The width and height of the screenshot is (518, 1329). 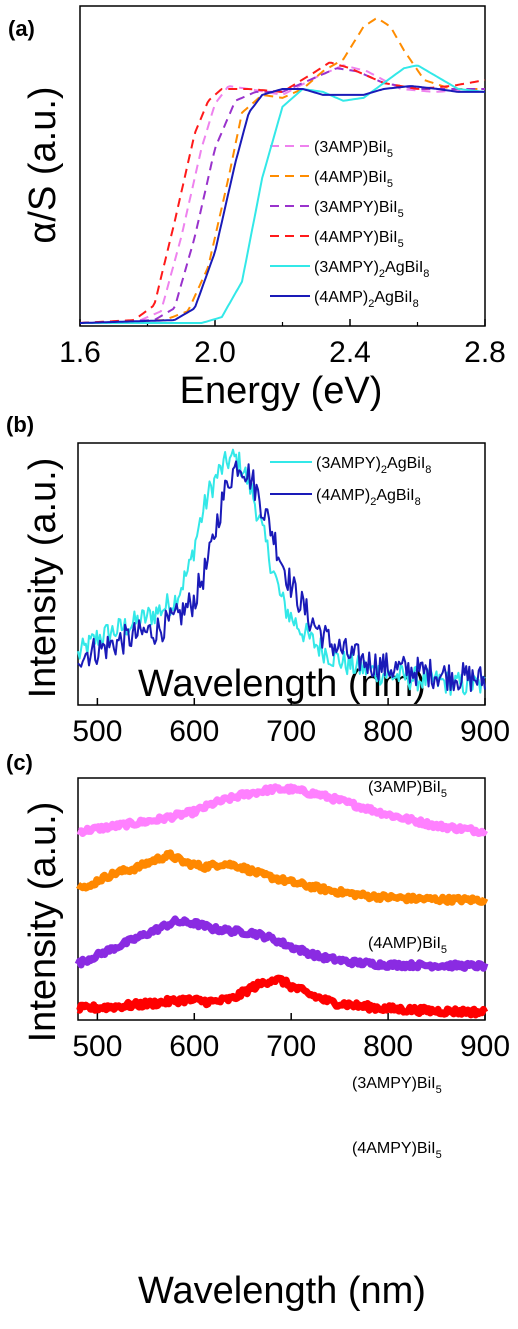 What do you see at coordinates (80, 352) in the screenshot?
I see `x-tick-label-a: 1.6` at bounding box center [80, 352].